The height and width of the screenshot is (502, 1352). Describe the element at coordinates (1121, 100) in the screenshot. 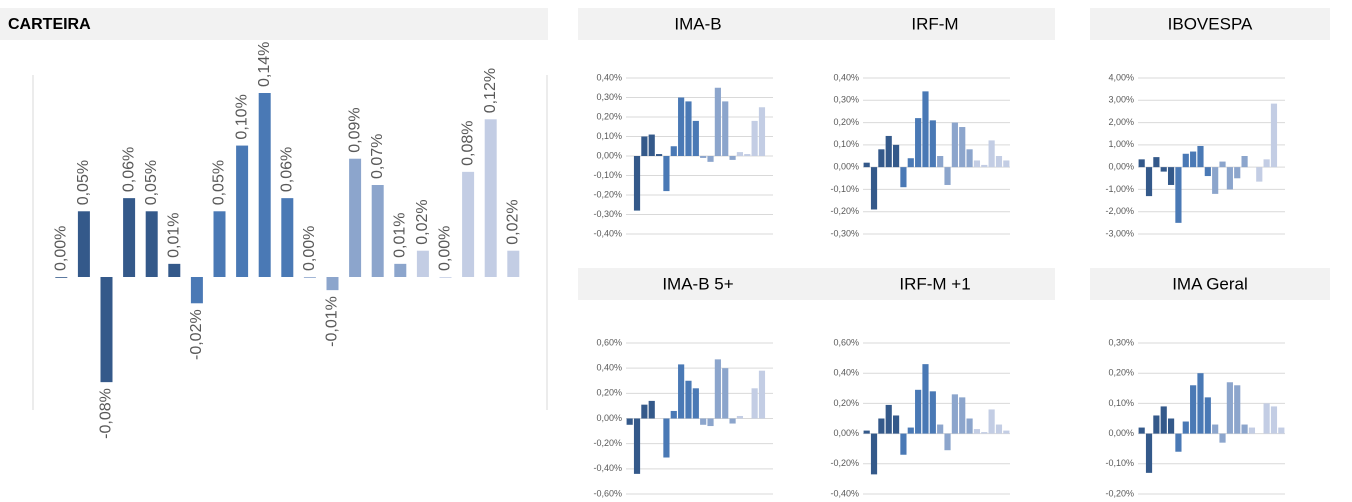

I see `y-tick-label: 3,00%` at that location.